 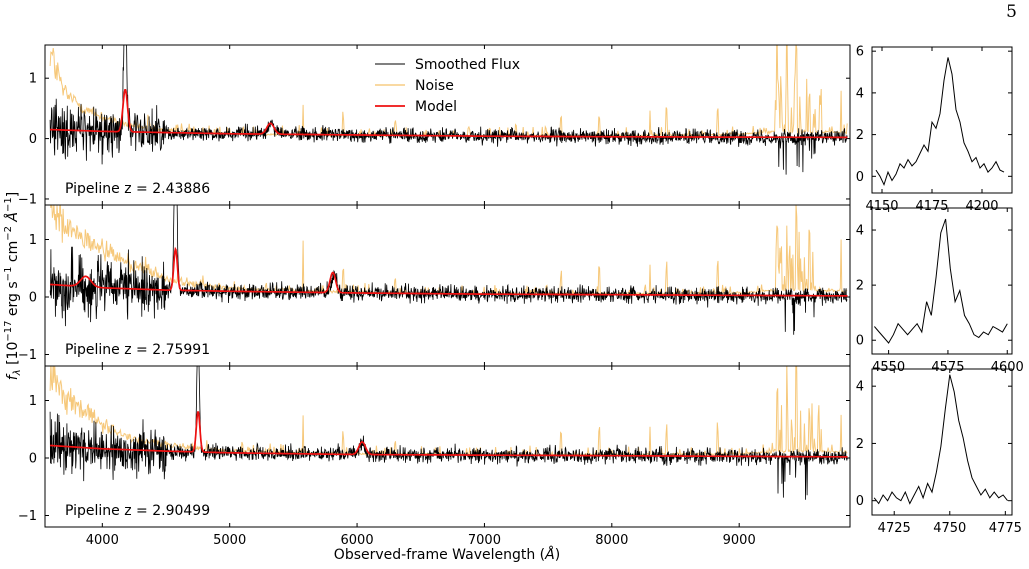 I want to click on y-label-text: Å, so click(x=12, y=219).